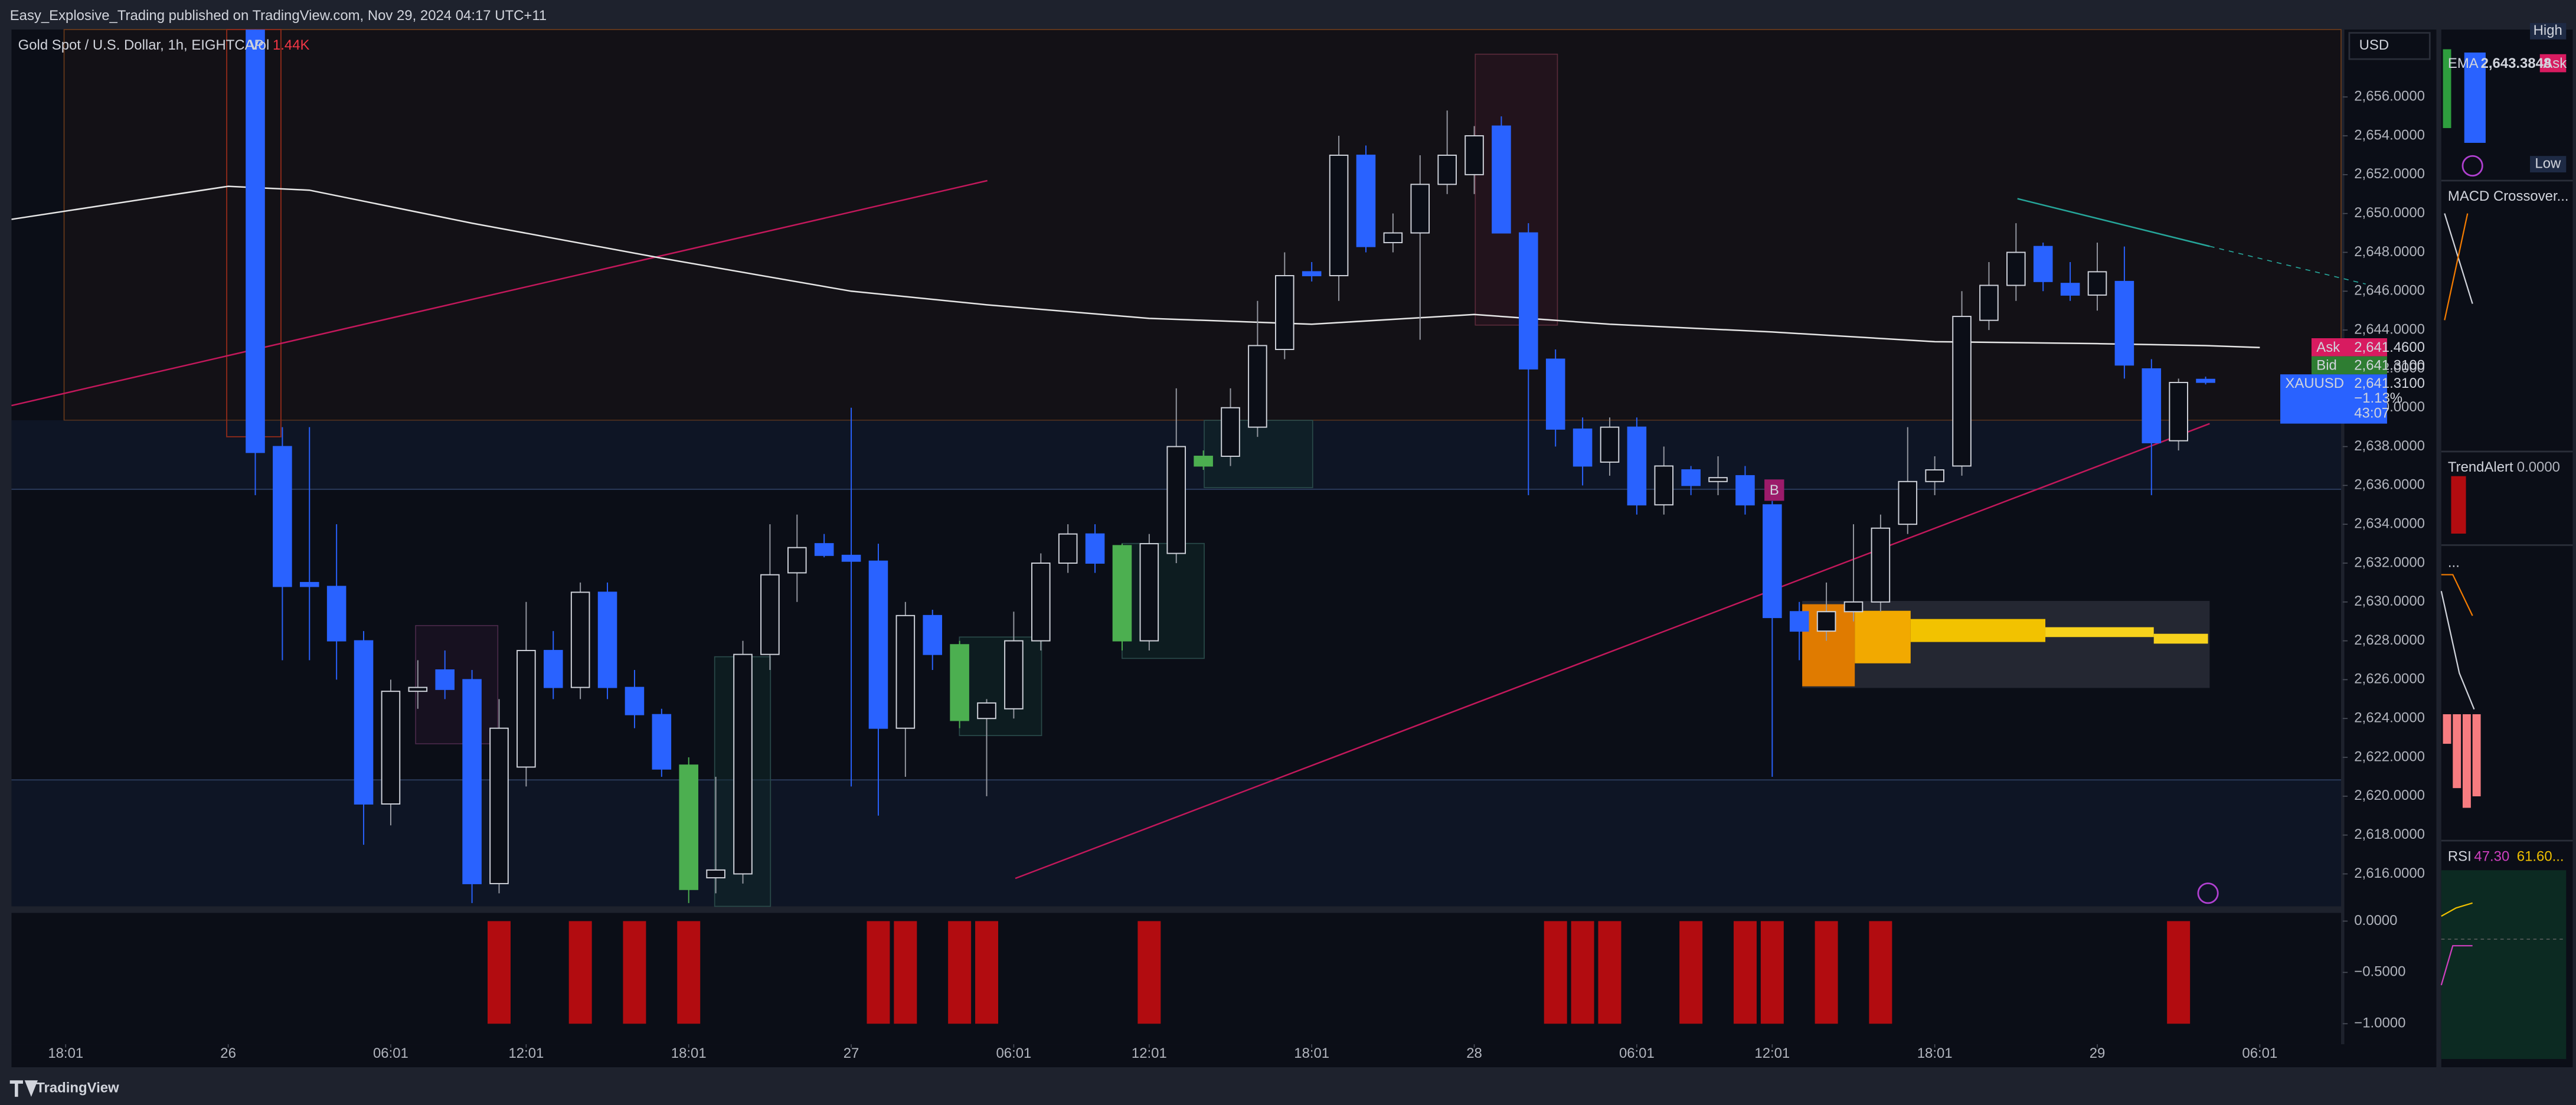 Image resolution: width=2576 pixels, height=1105 pixels. What do you see at coordinates (1224, 1056) in the screenshot?
I see `time-axis` at bounding box center [1224, 1056].